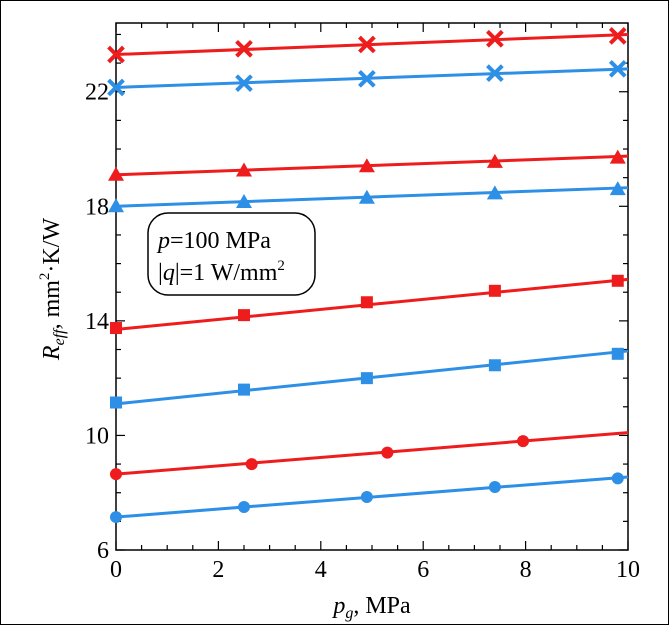  I want to click on series-blue-square, so click(369, 378).